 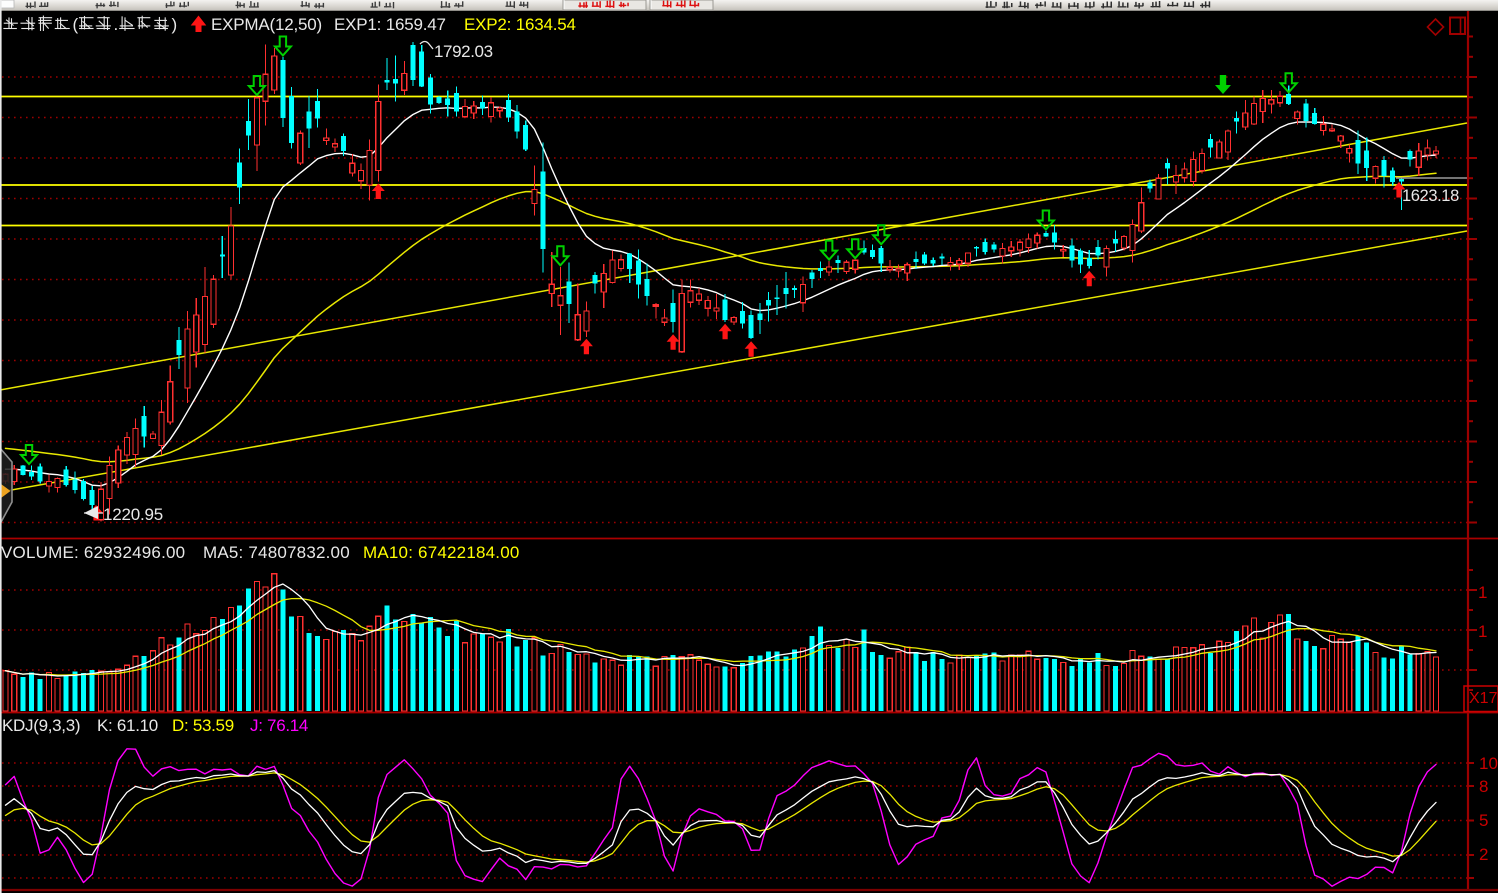 I want to click on svg-text: KDJ(9,3,3), so click(x=41, y=725).